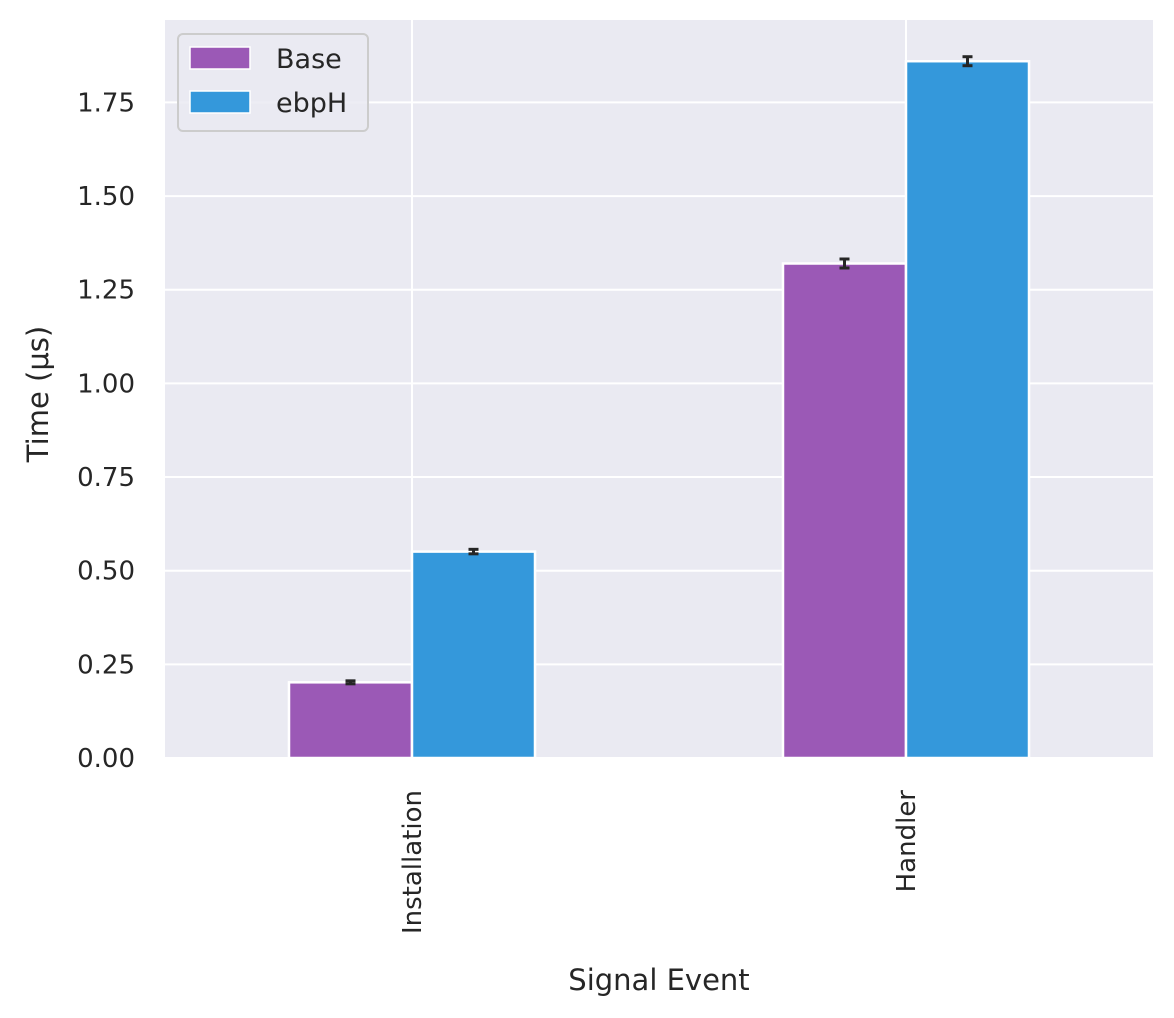 Image resolution: width=1174 pixels, height=1018 pixels. I want to click on legend-label-ebph: ebpH, so click(311, 103).